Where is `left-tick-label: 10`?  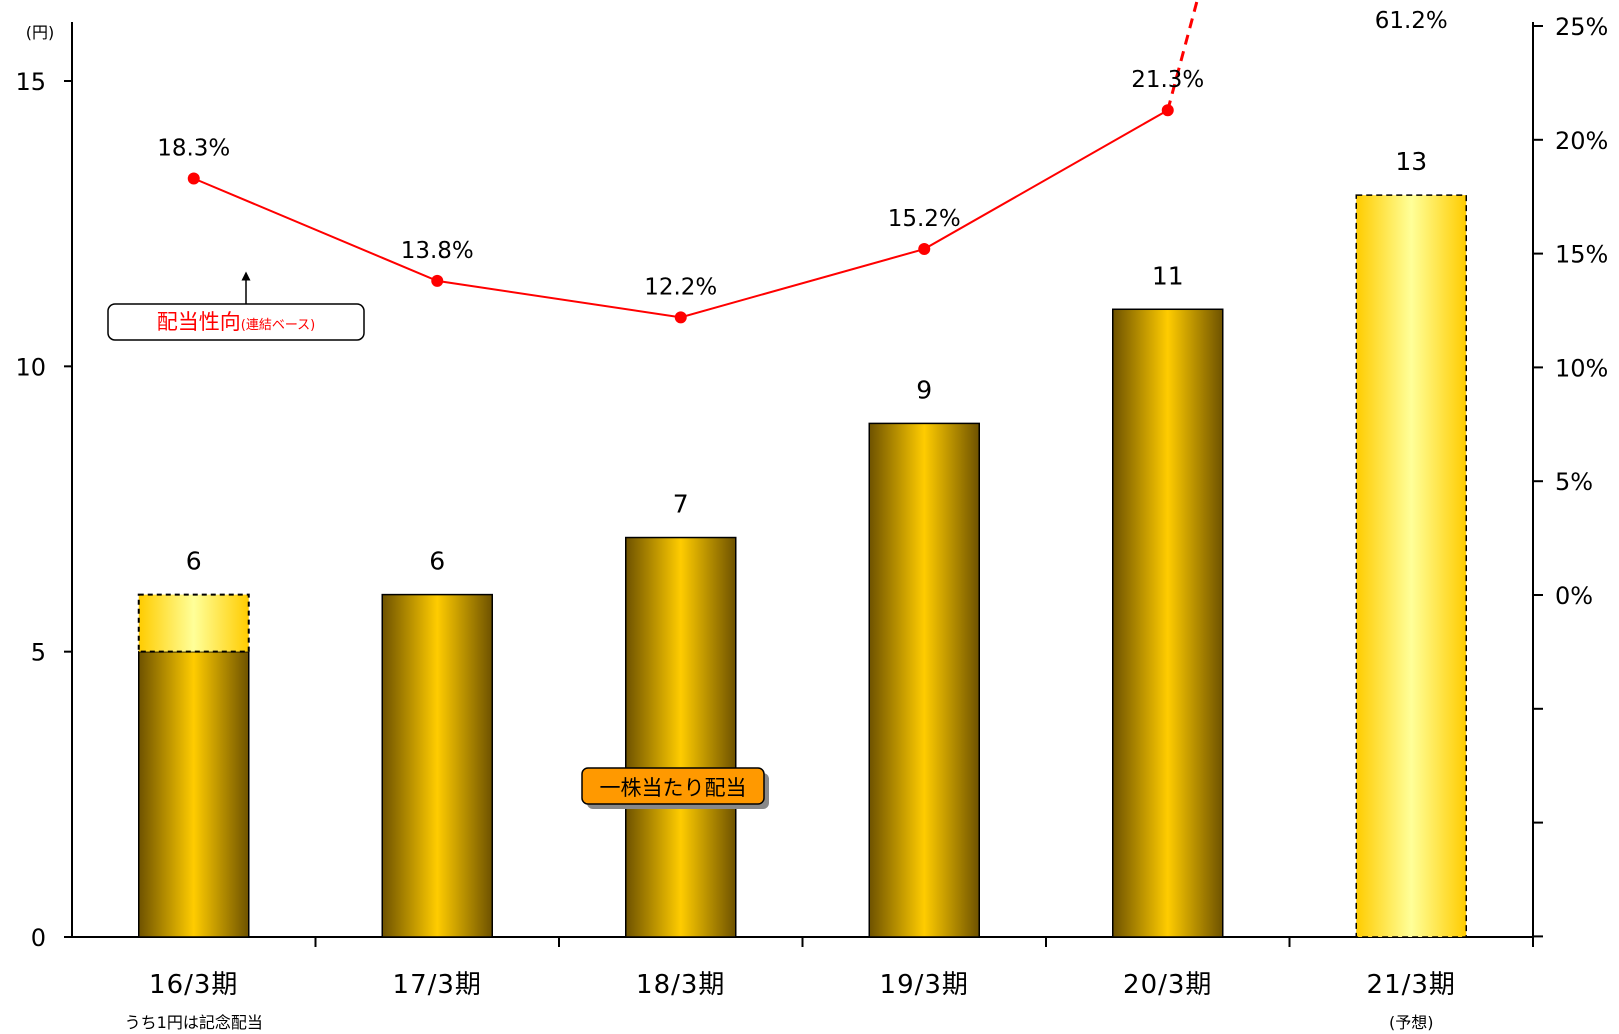 left-tick-label: 10 is located at coordinates (30, 367).